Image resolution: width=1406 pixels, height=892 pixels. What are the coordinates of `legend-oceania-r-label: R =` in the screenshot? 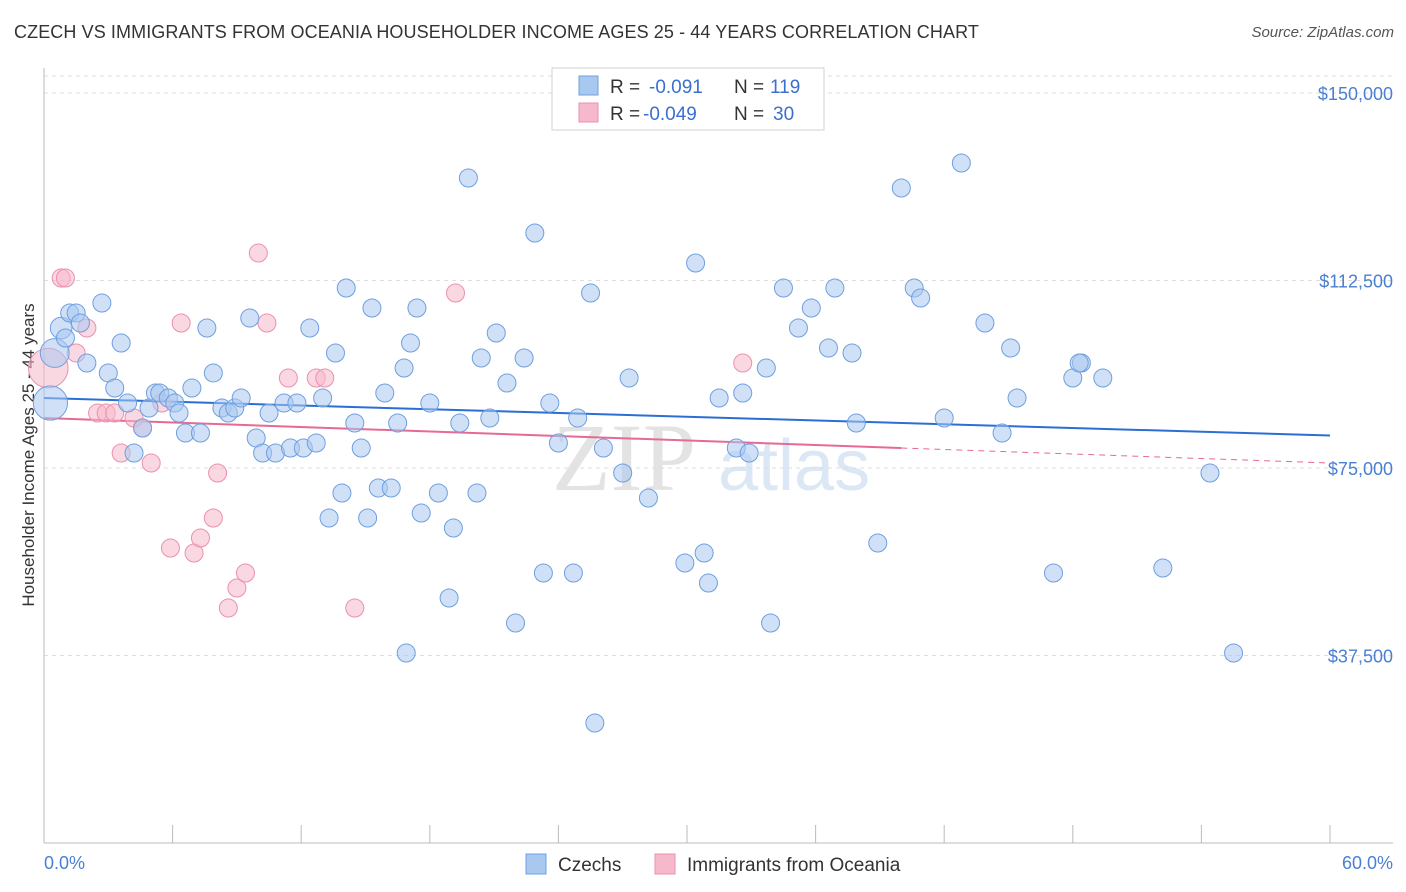 It's located at (625, 114).